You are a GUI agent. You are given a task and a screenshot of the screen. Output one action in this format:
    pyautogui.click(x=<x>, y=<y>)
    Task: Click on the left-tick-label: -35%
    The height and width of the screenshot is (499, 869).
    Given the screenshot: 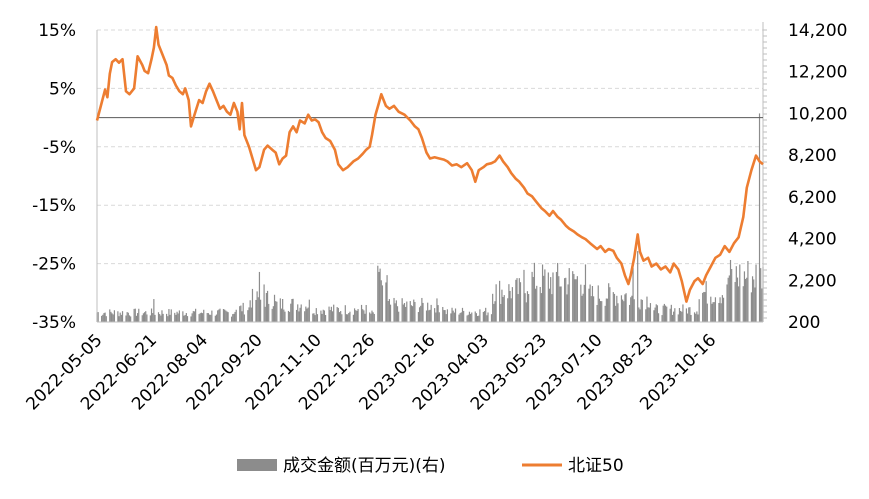 What is the action you would take?
    pyautogui.click(x=54, y=323)
    